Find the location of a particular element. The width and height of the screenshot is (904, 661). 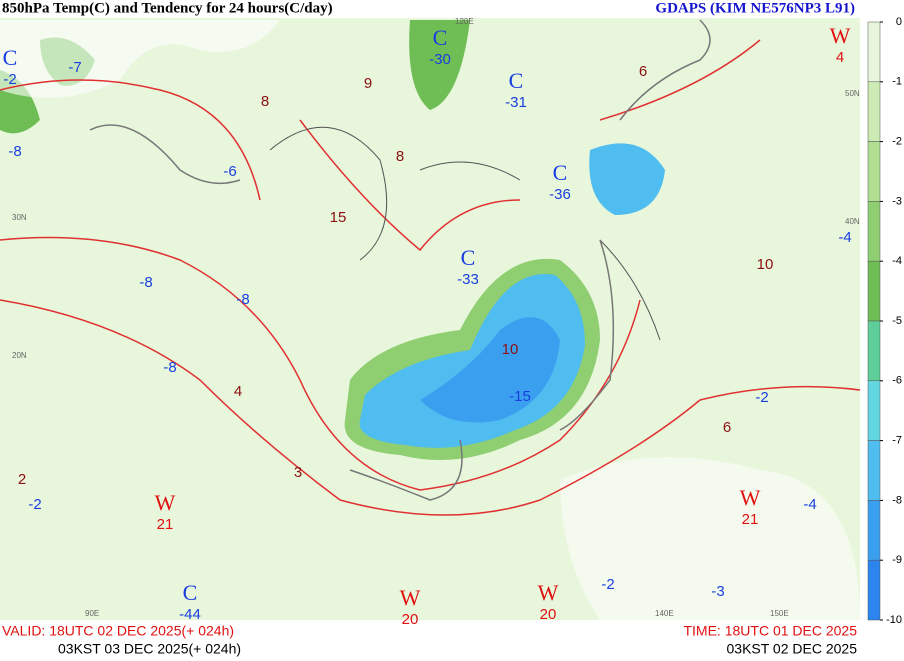

graticule-label: 30N is located at coordinates (19, 217).